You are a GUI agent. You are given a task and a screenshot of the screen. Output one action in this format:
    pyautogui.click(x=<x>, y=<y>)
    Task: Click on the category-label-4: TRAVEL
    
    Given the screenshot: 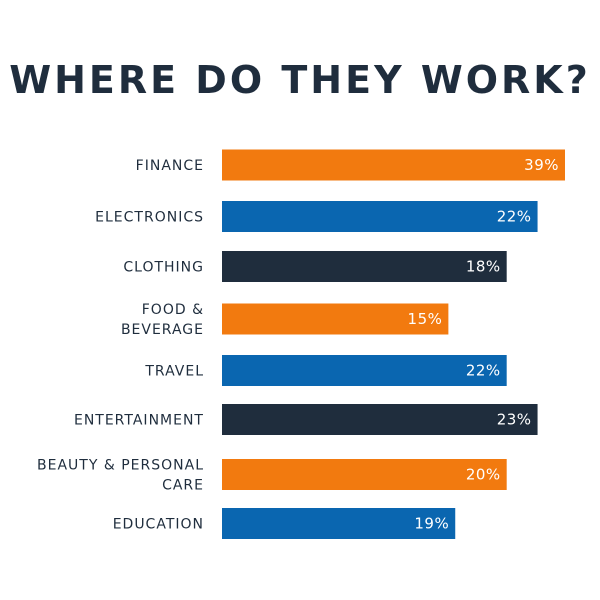 What is the action you would take?
    pyautogui.click(x=174, y=372)
    